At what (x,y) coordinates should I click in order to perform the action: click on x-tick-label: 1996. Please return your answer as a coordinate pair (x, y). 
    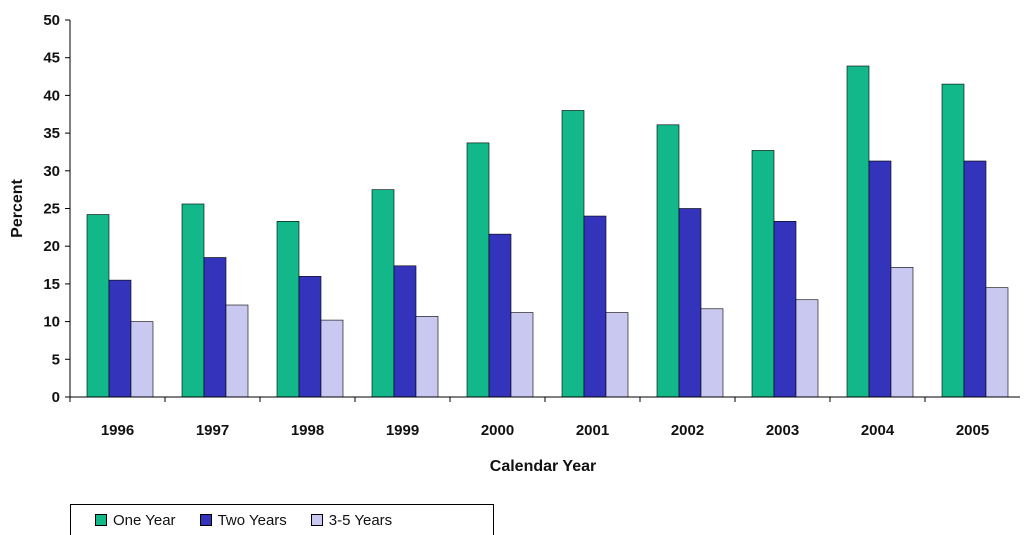
    Looking at the image, I should click on (117, 430).